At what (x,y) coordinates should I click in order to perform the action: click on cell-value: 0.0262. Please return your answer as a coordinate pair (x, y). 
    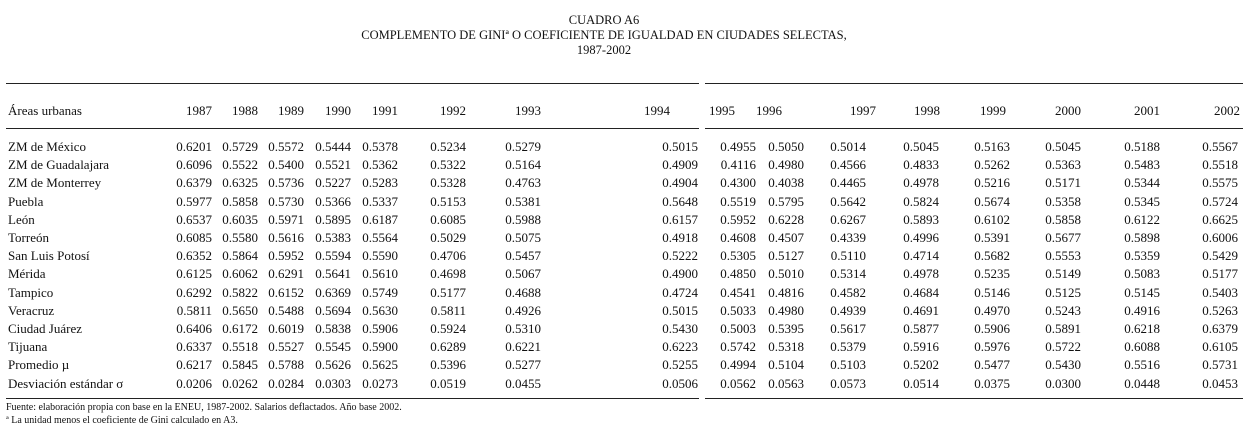
    Looking at the image, I should click on (240, 383).